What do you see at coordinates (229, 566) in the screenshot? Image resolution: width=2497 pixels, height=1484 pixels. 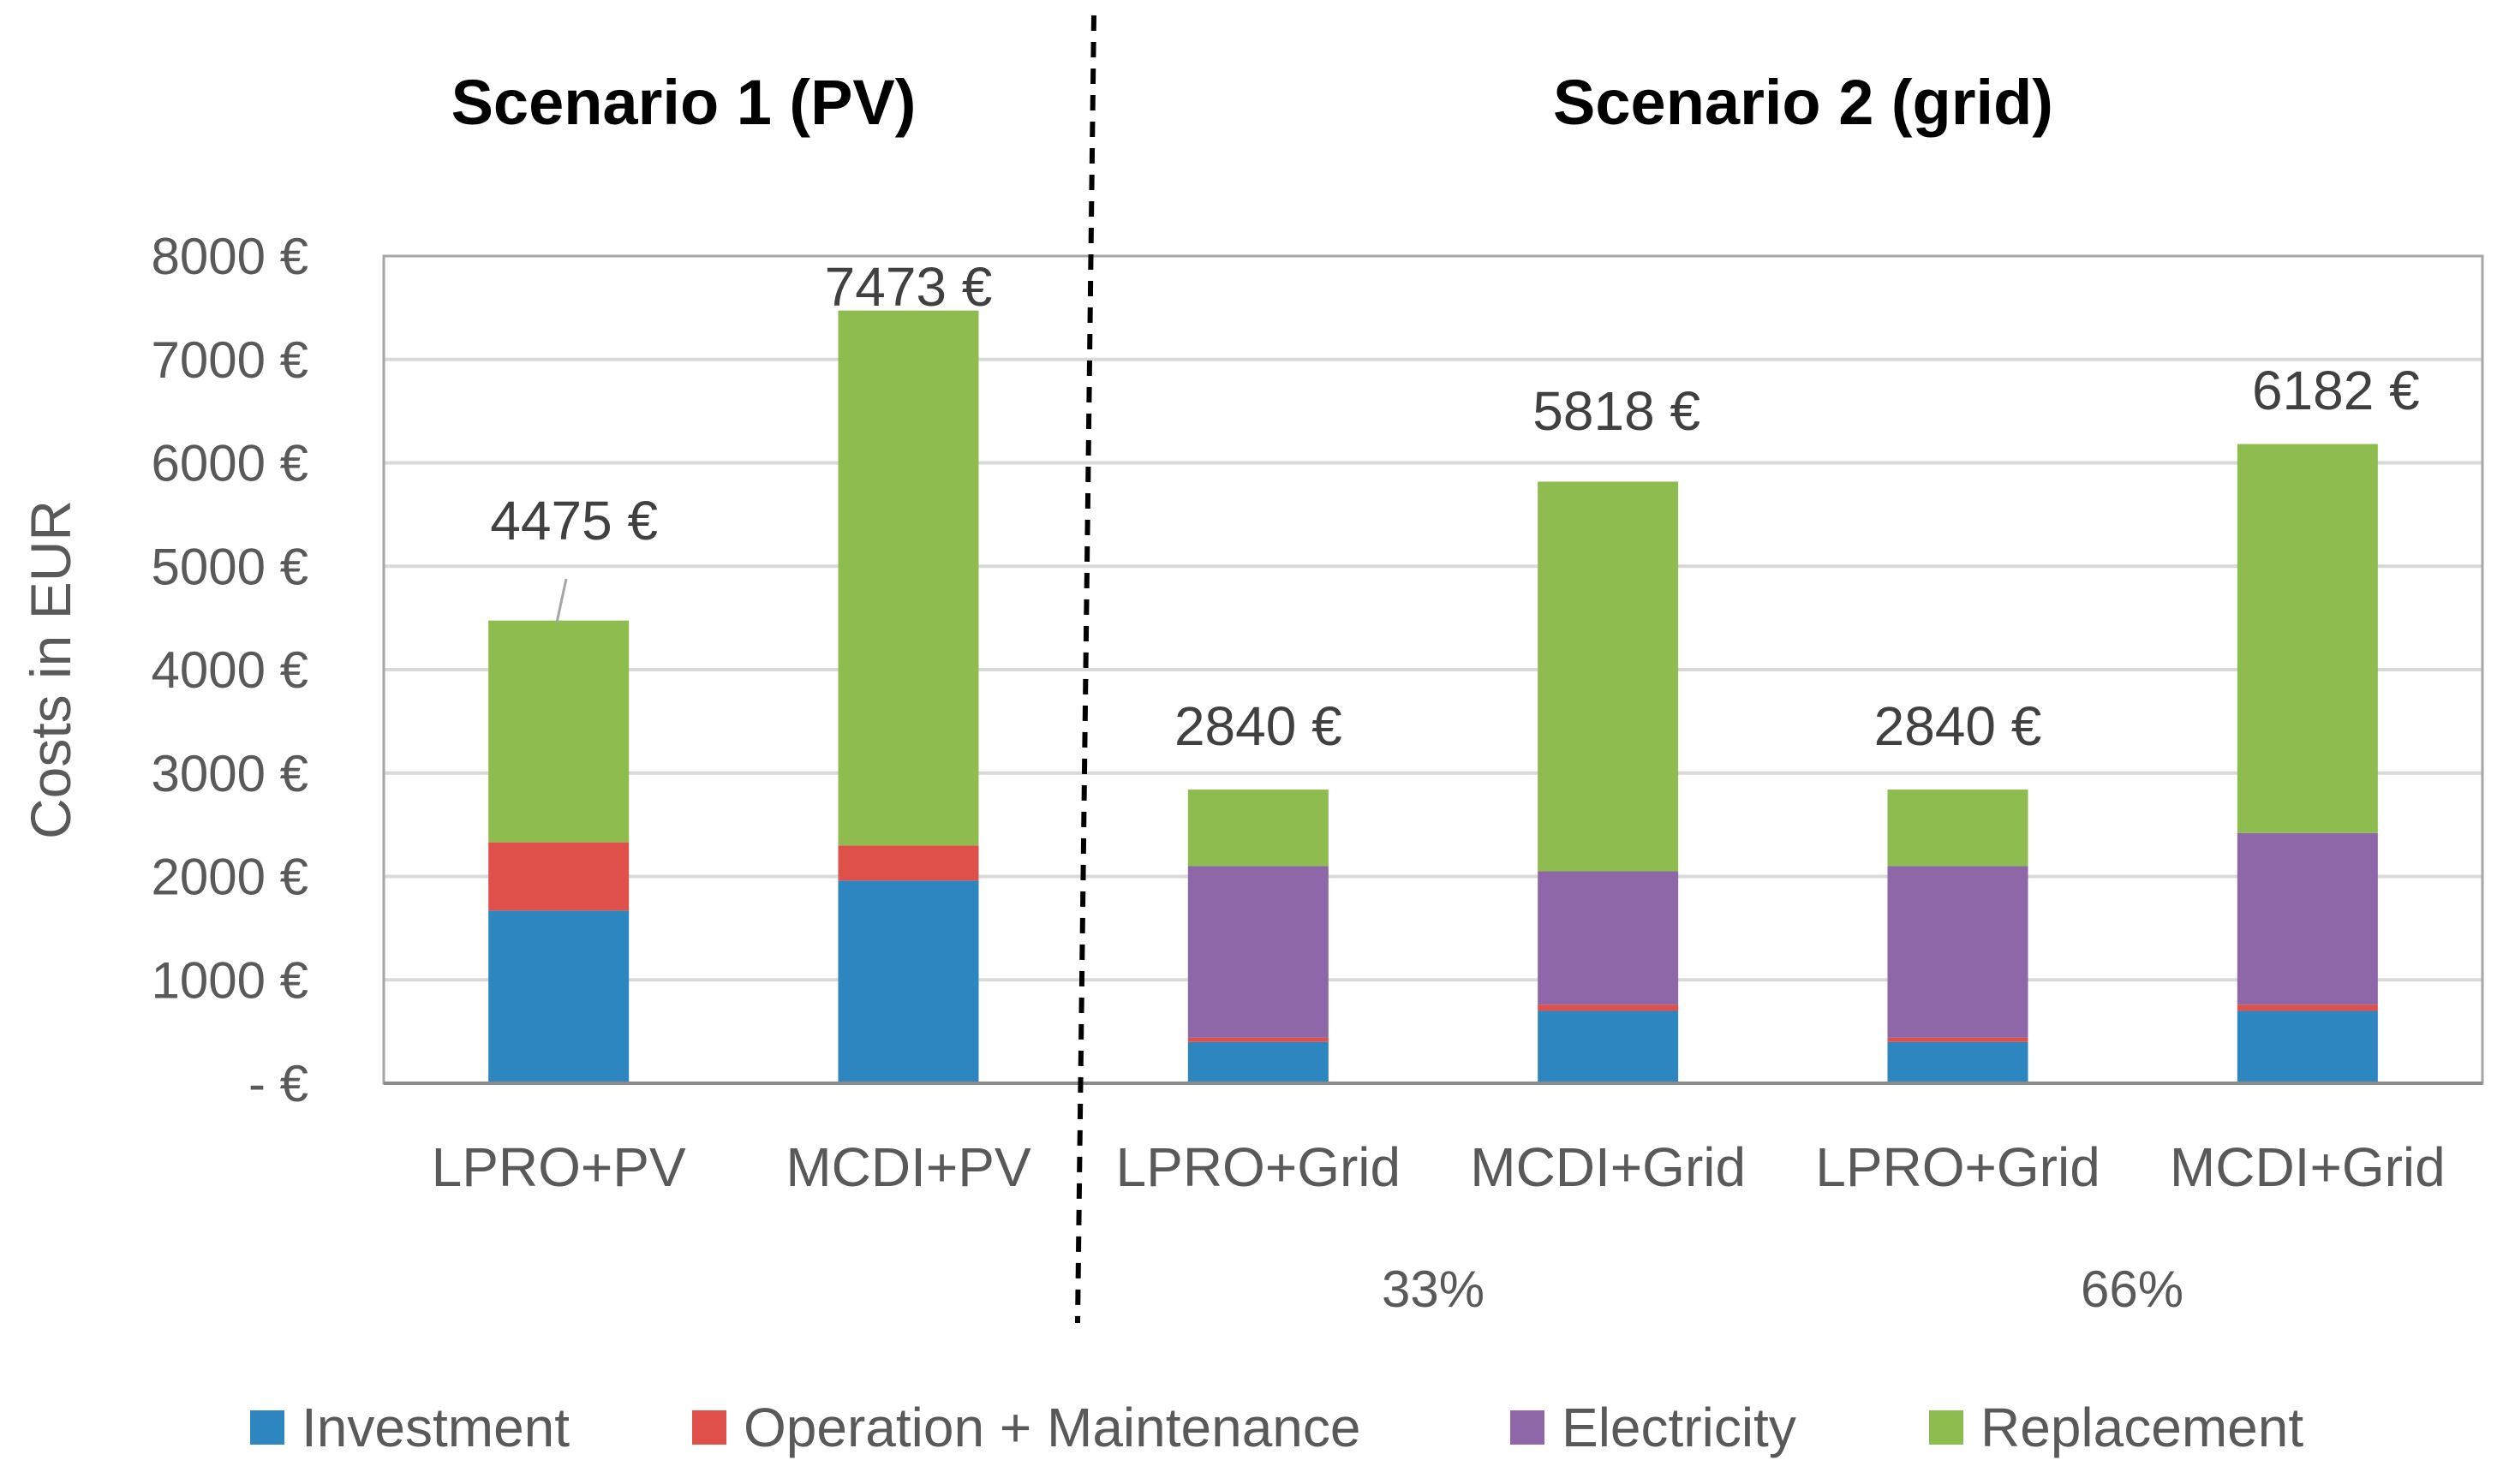 I see `y-tick-label: 5000 €` at bounding box center [229, 566].